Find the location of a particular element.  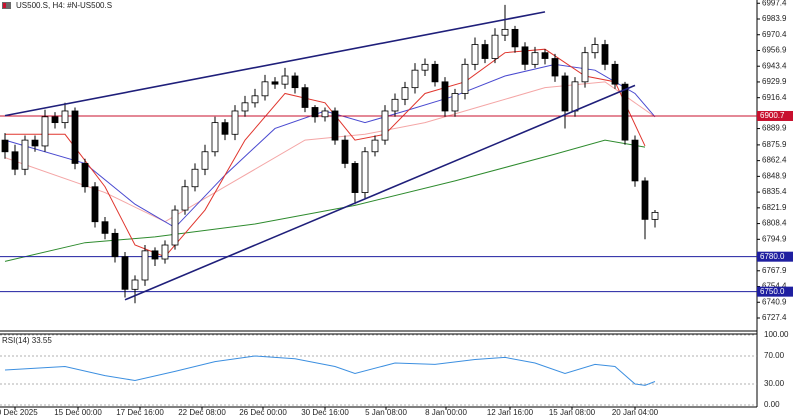

rsi-line is located at coordinates (330, 370).